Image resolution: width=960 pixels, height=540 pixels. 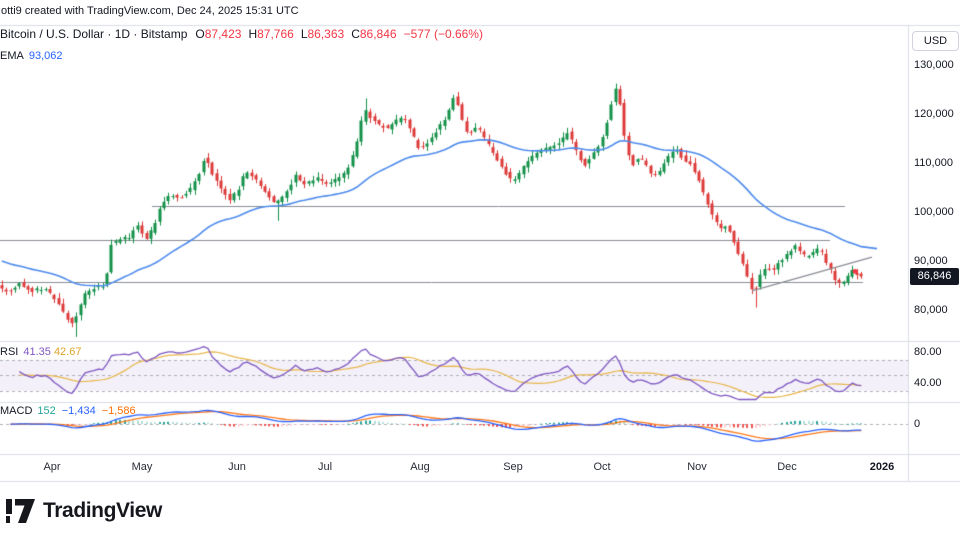 I want to click on month-label: Jun, so click(x=237, y=467).